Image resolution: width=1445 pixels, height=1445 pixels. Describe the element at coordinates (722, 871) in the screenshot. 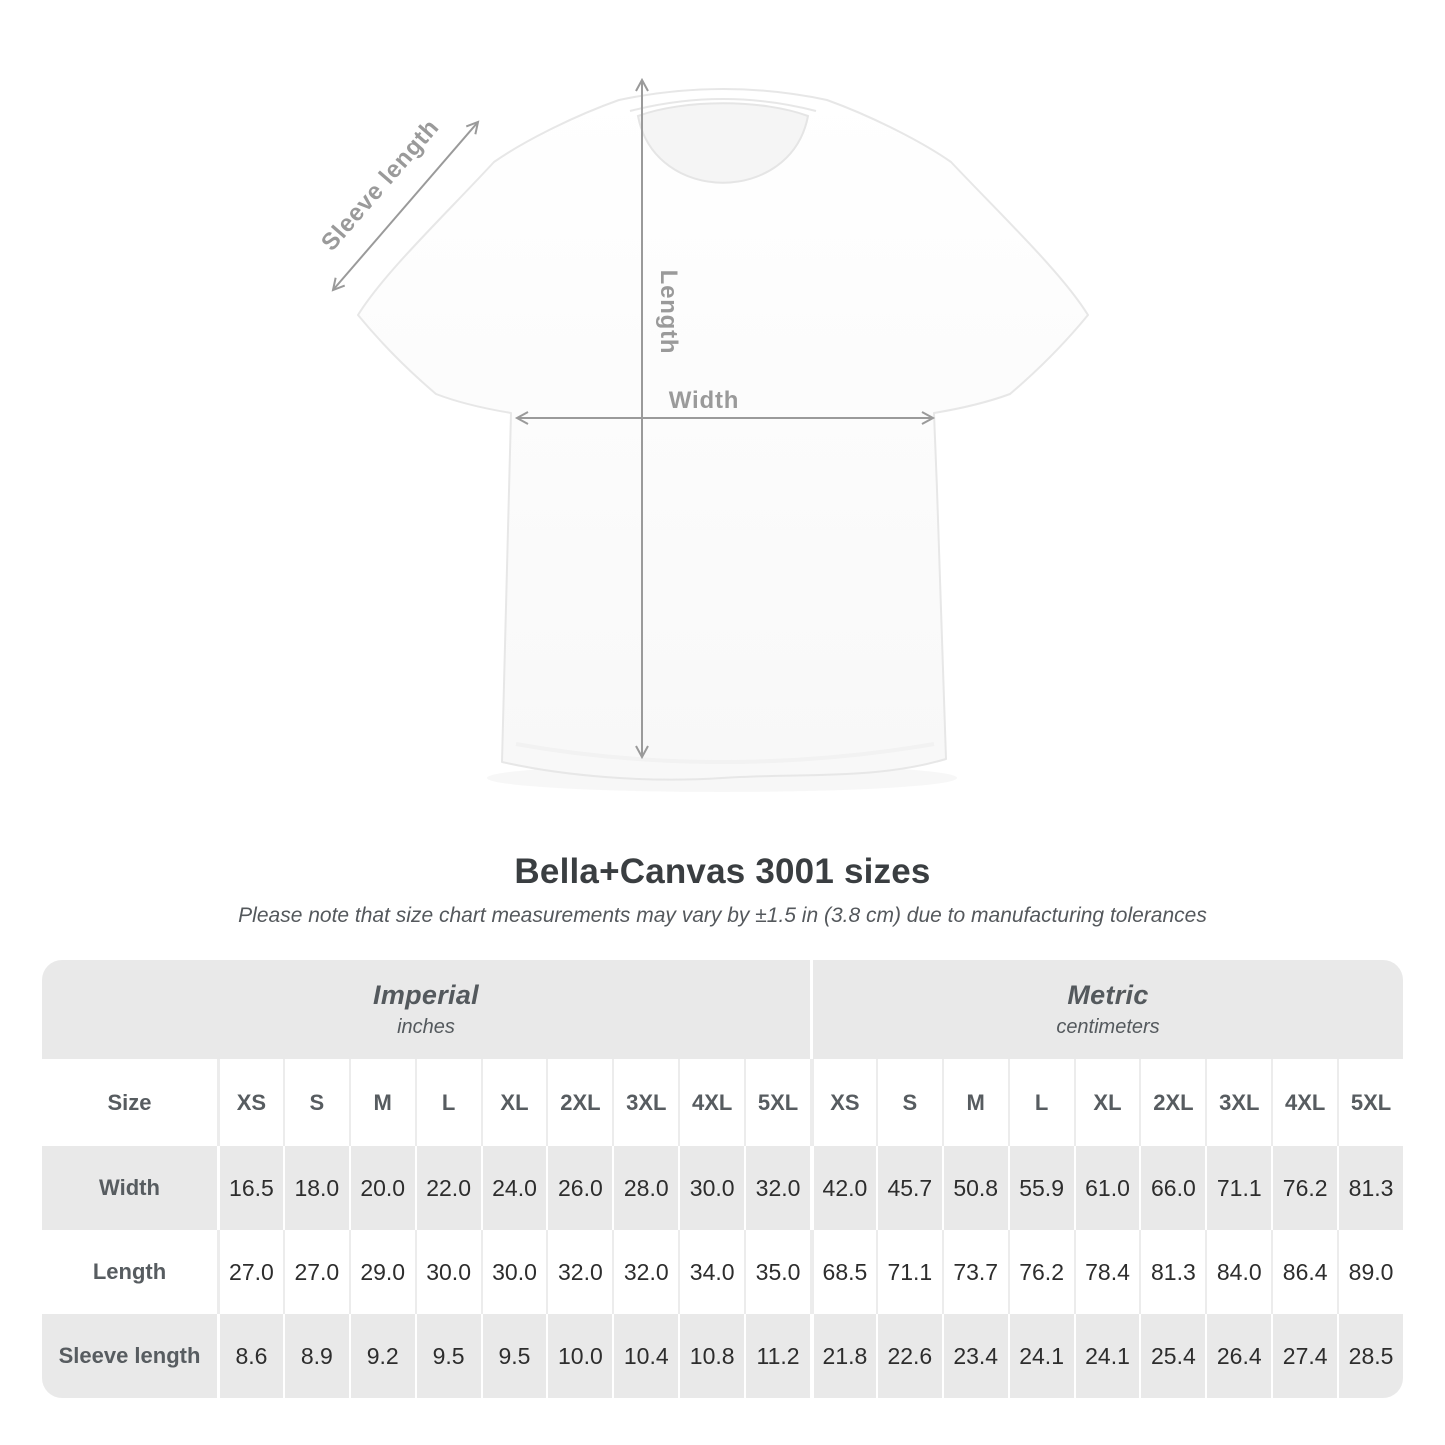

I see `page-title: Bella+Canvas 3001 sizes` at that location.